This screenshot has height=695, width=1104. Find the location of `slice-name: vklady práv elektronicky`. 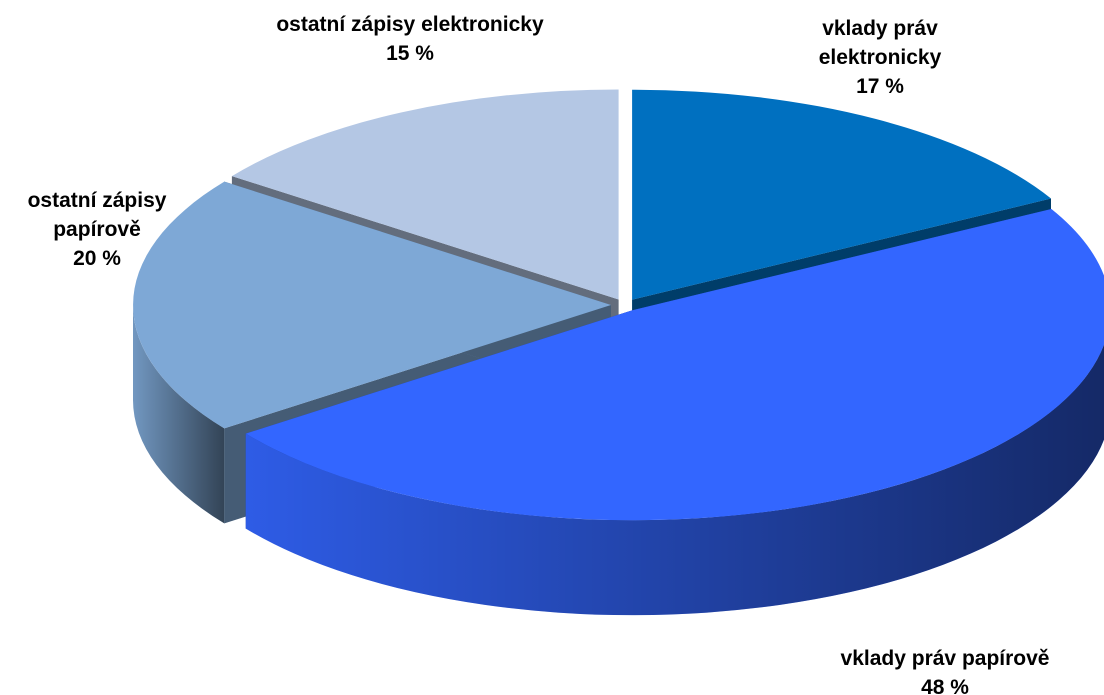

slice-name: vklady práv elektronicky is located at coordinates (880, 43).